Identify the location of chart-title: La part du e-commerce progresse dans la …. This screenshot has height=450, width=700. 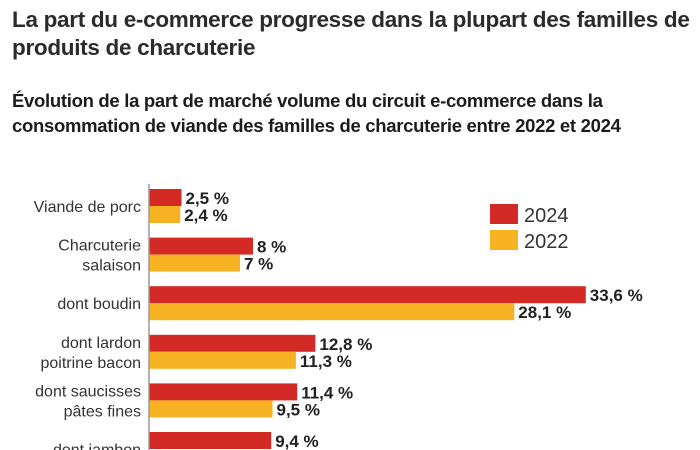
(351, 33).